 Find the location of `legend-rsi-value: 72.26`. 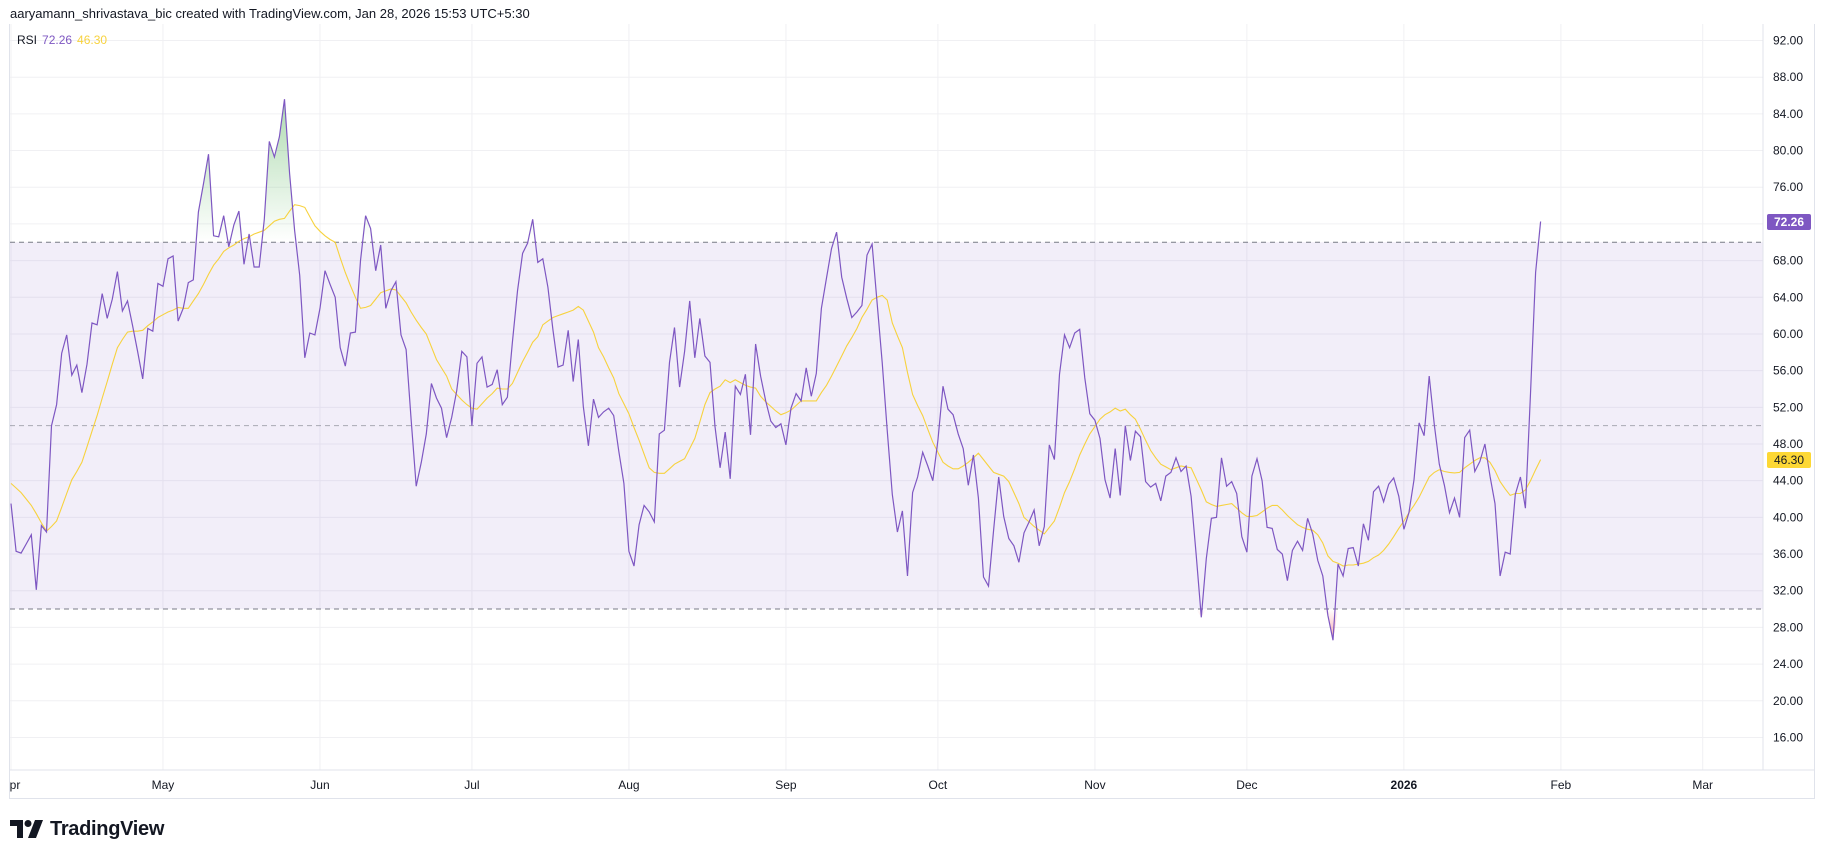

legend-rsi-value: 72.26 is located at coordinates (57, 40).